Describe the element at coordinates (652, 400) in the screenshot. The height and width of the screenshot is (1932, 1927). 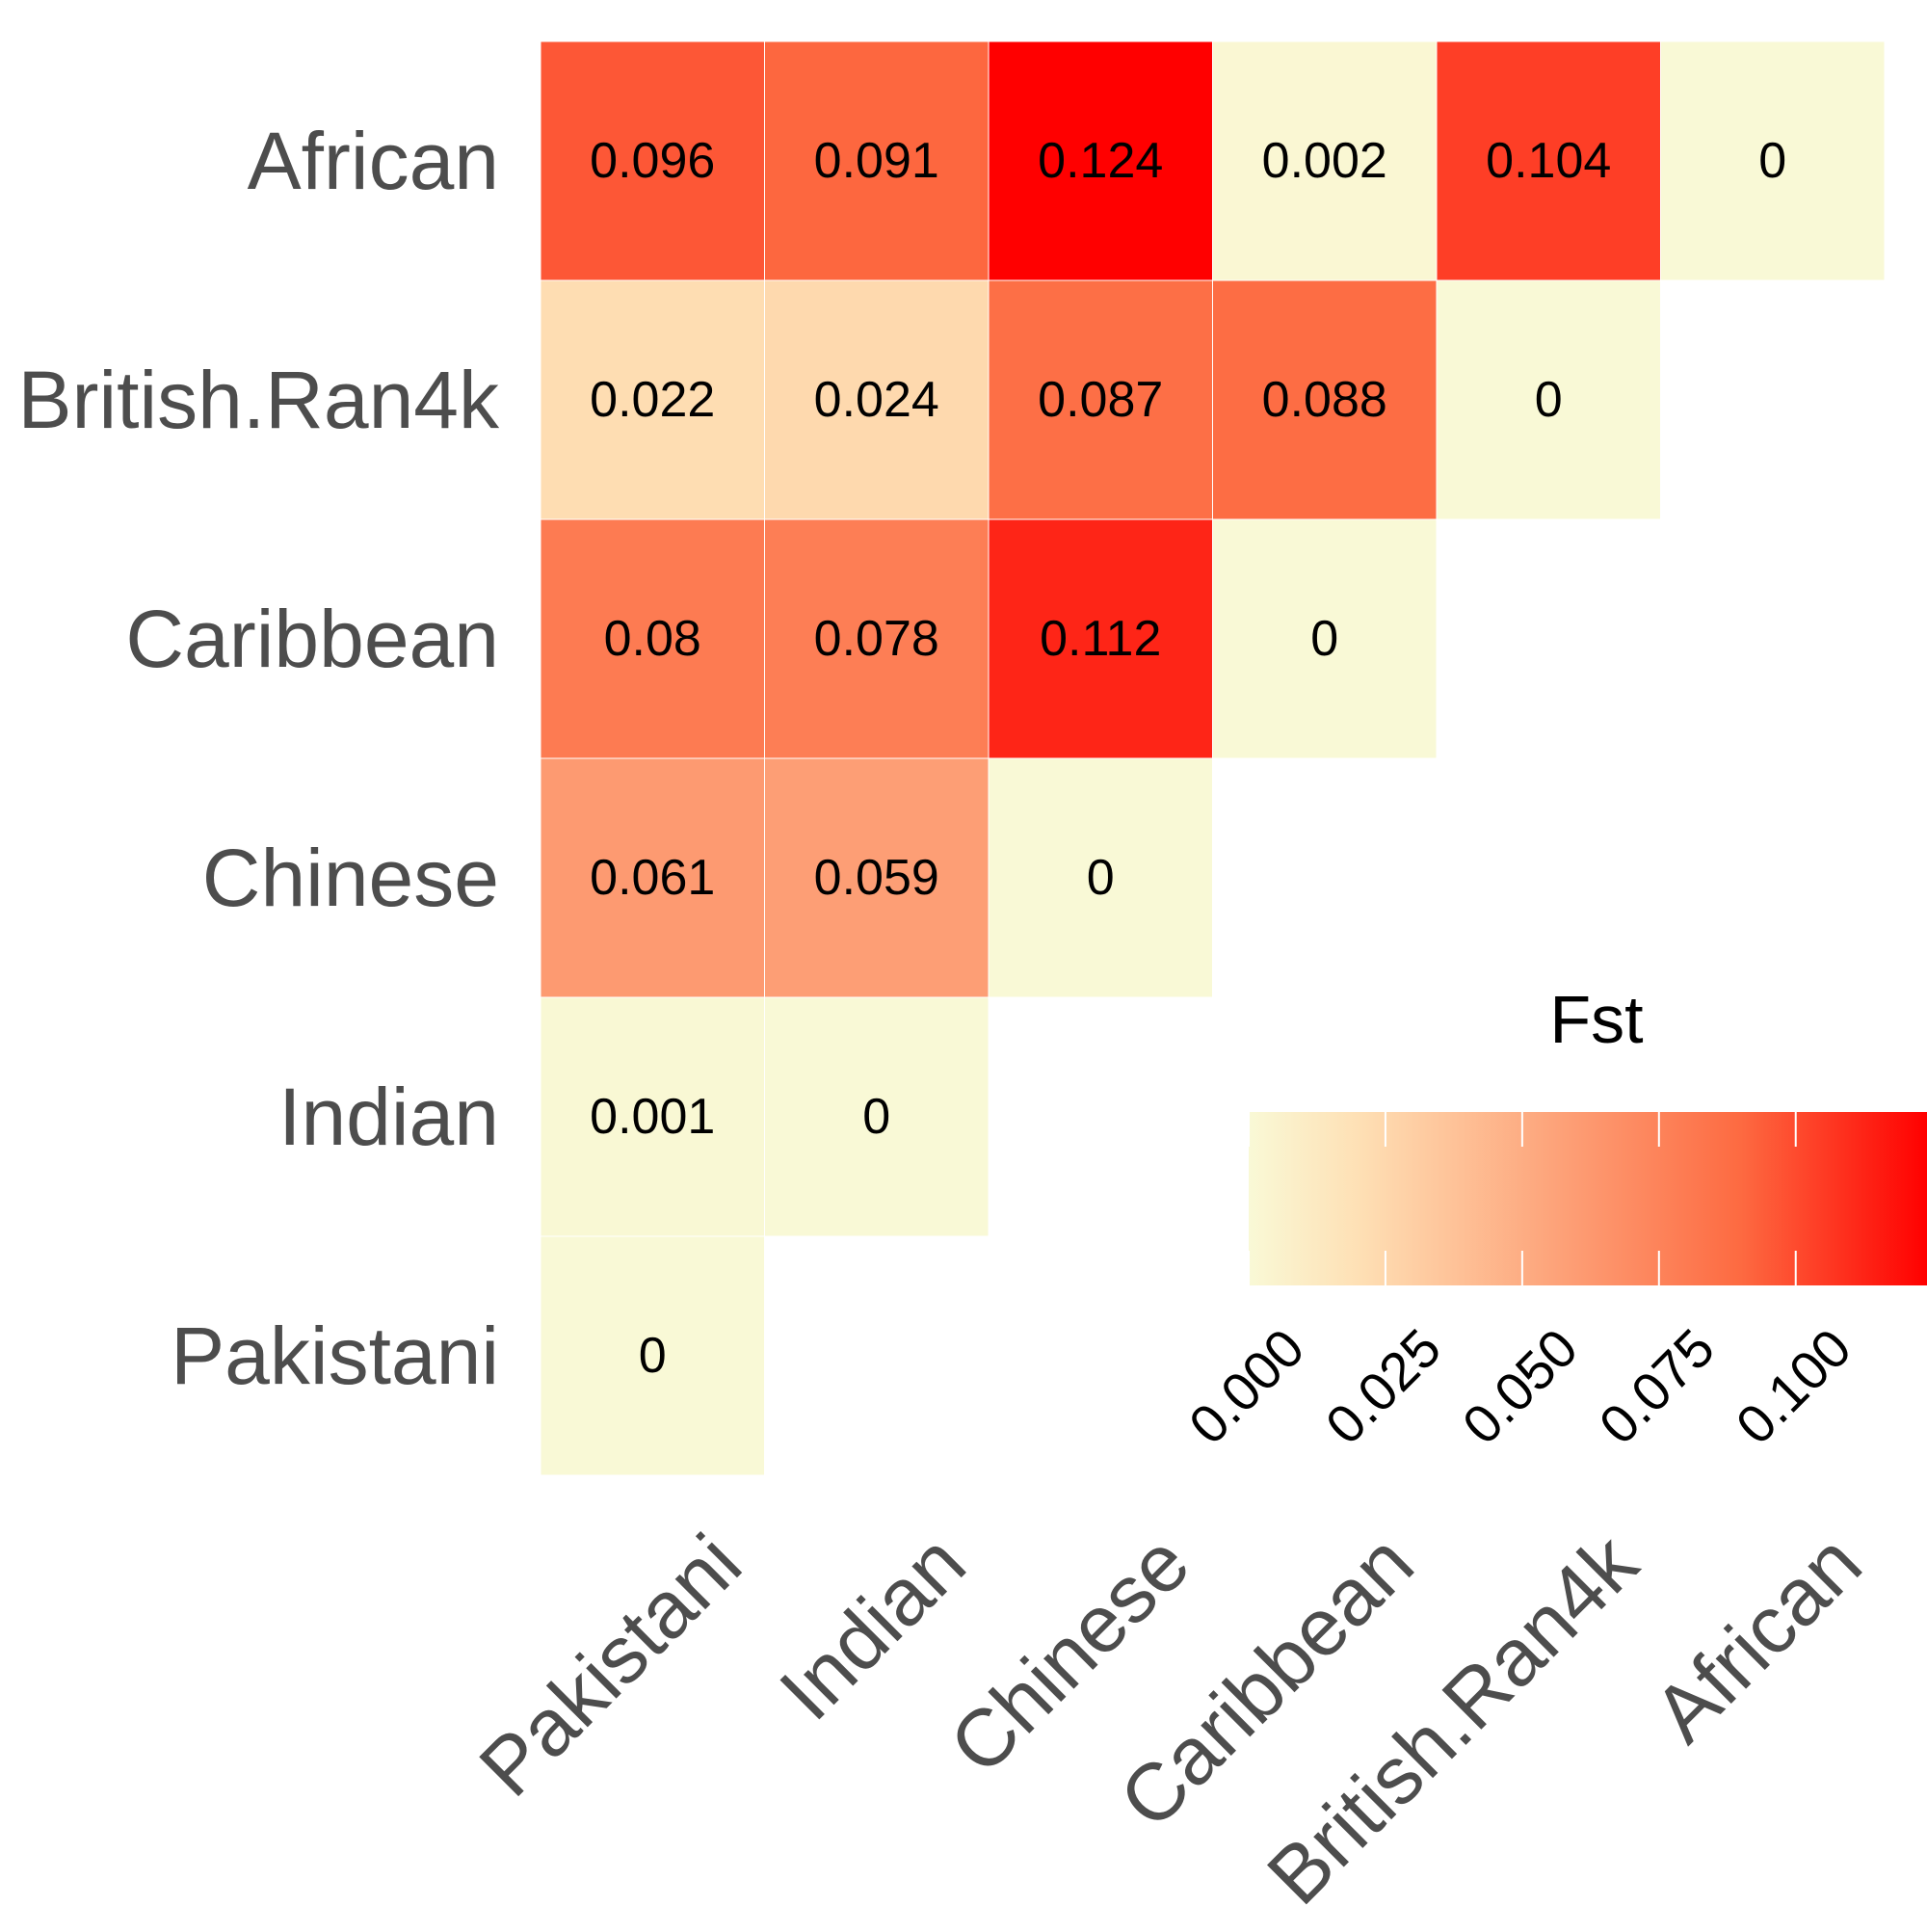
I see `cell-value-label: 0.022` at that location.